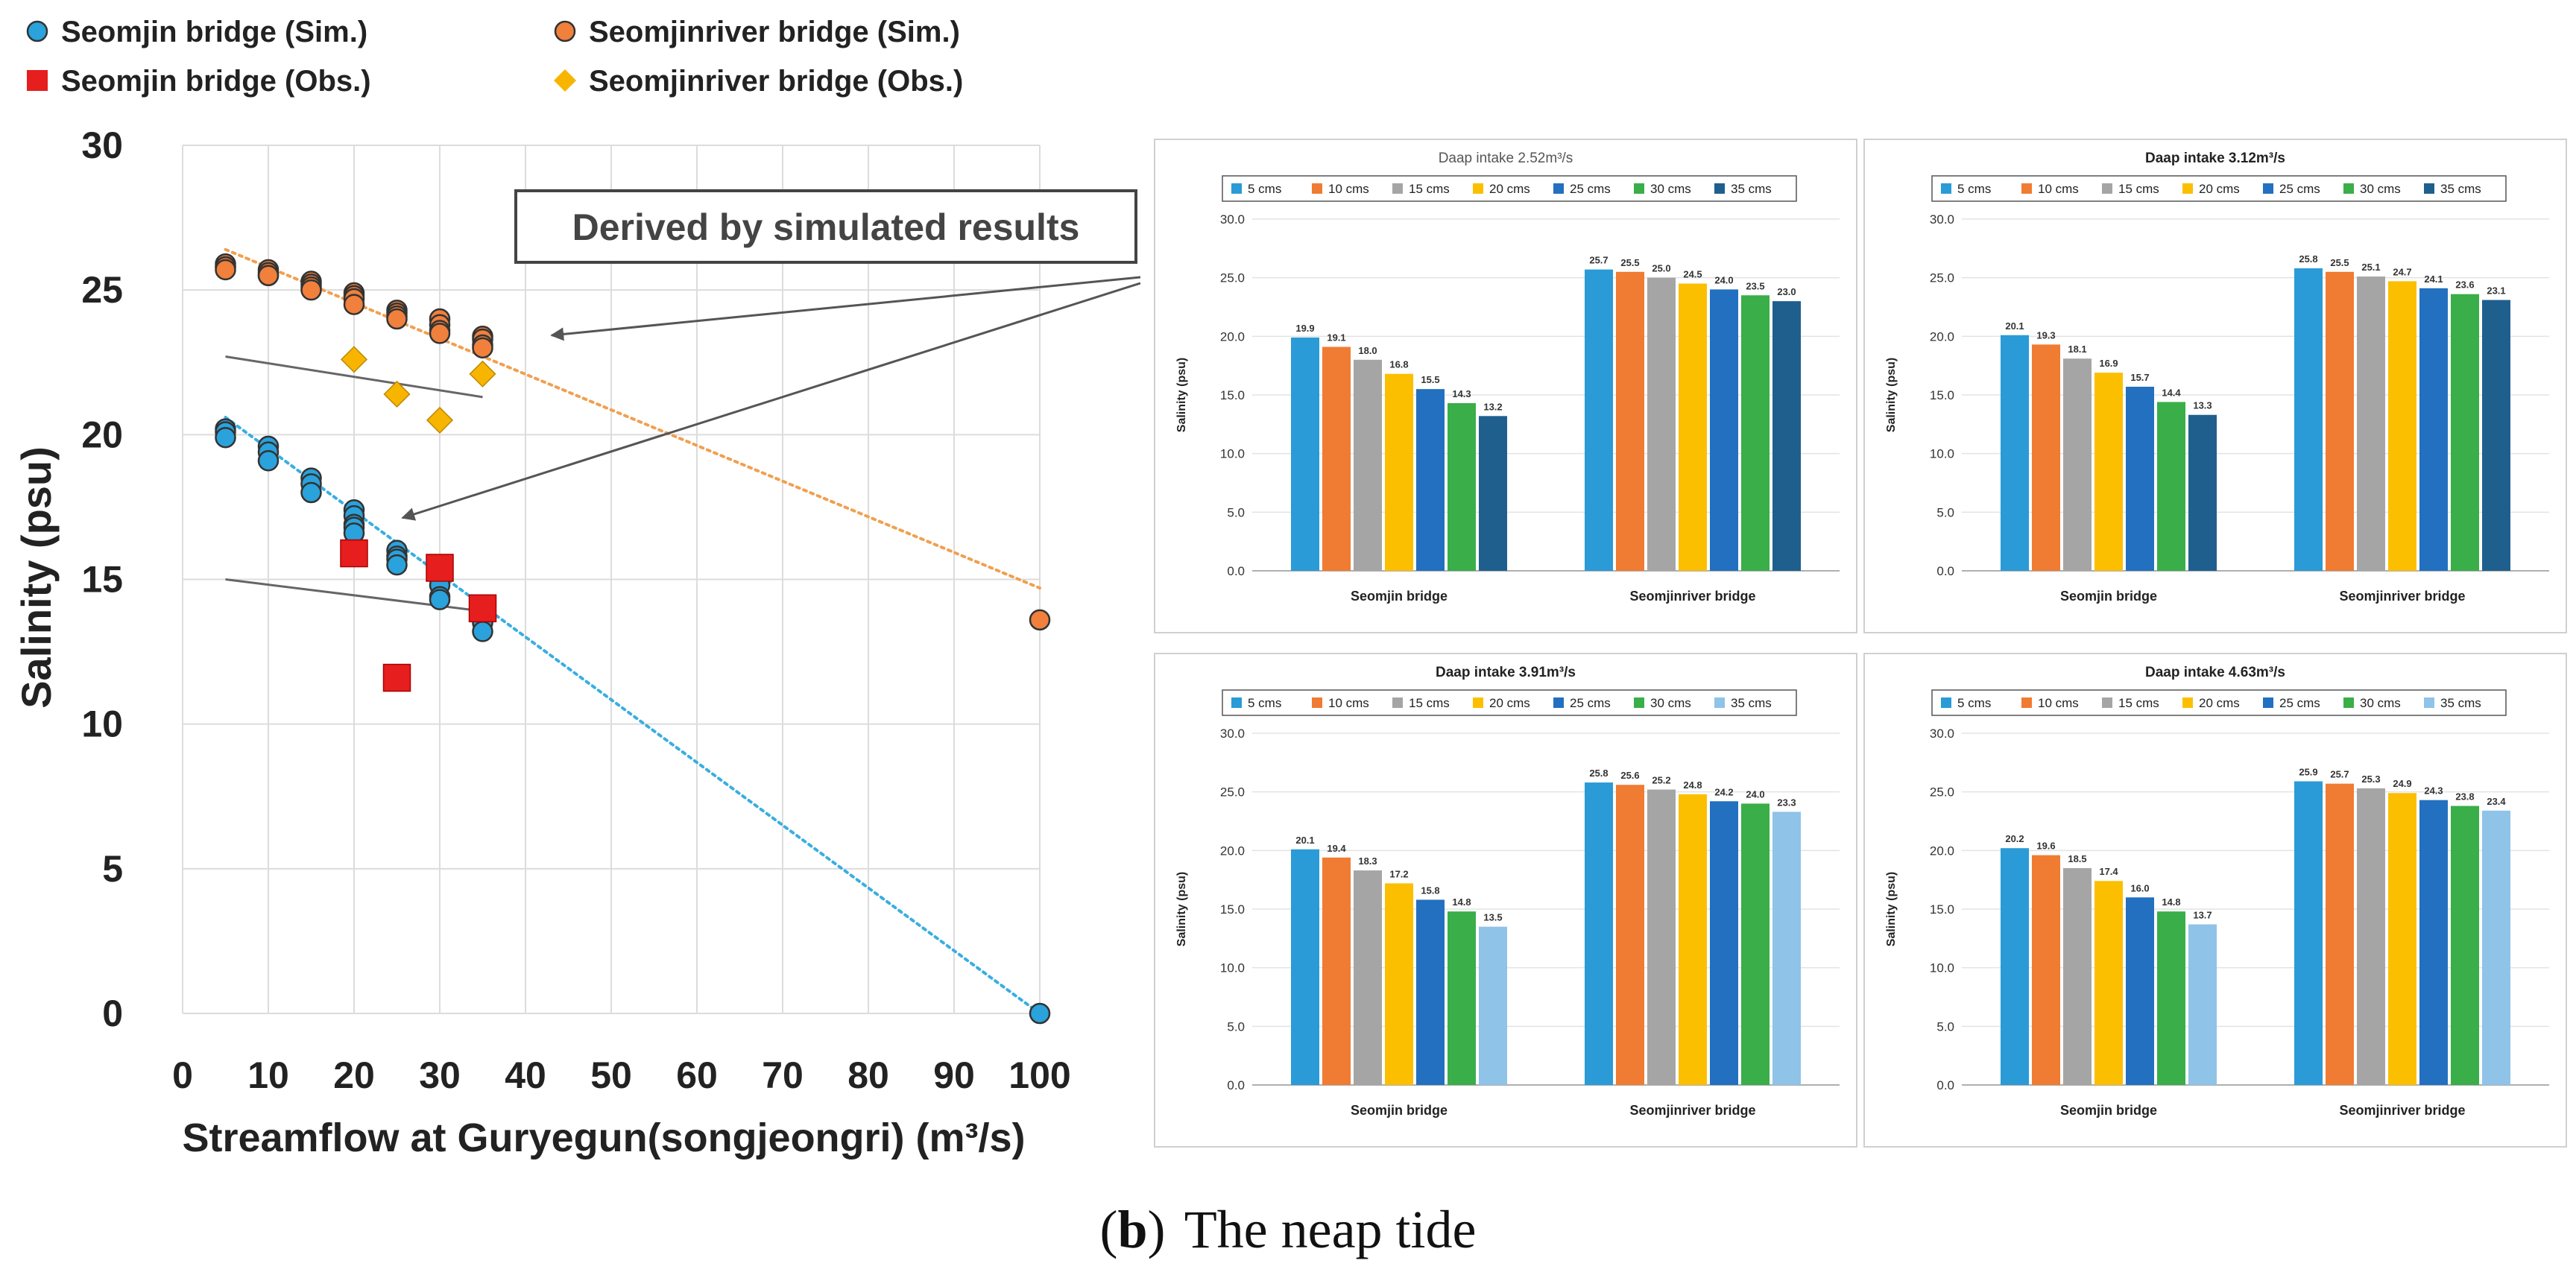  I want to click on trend-line, so click(632, 418).